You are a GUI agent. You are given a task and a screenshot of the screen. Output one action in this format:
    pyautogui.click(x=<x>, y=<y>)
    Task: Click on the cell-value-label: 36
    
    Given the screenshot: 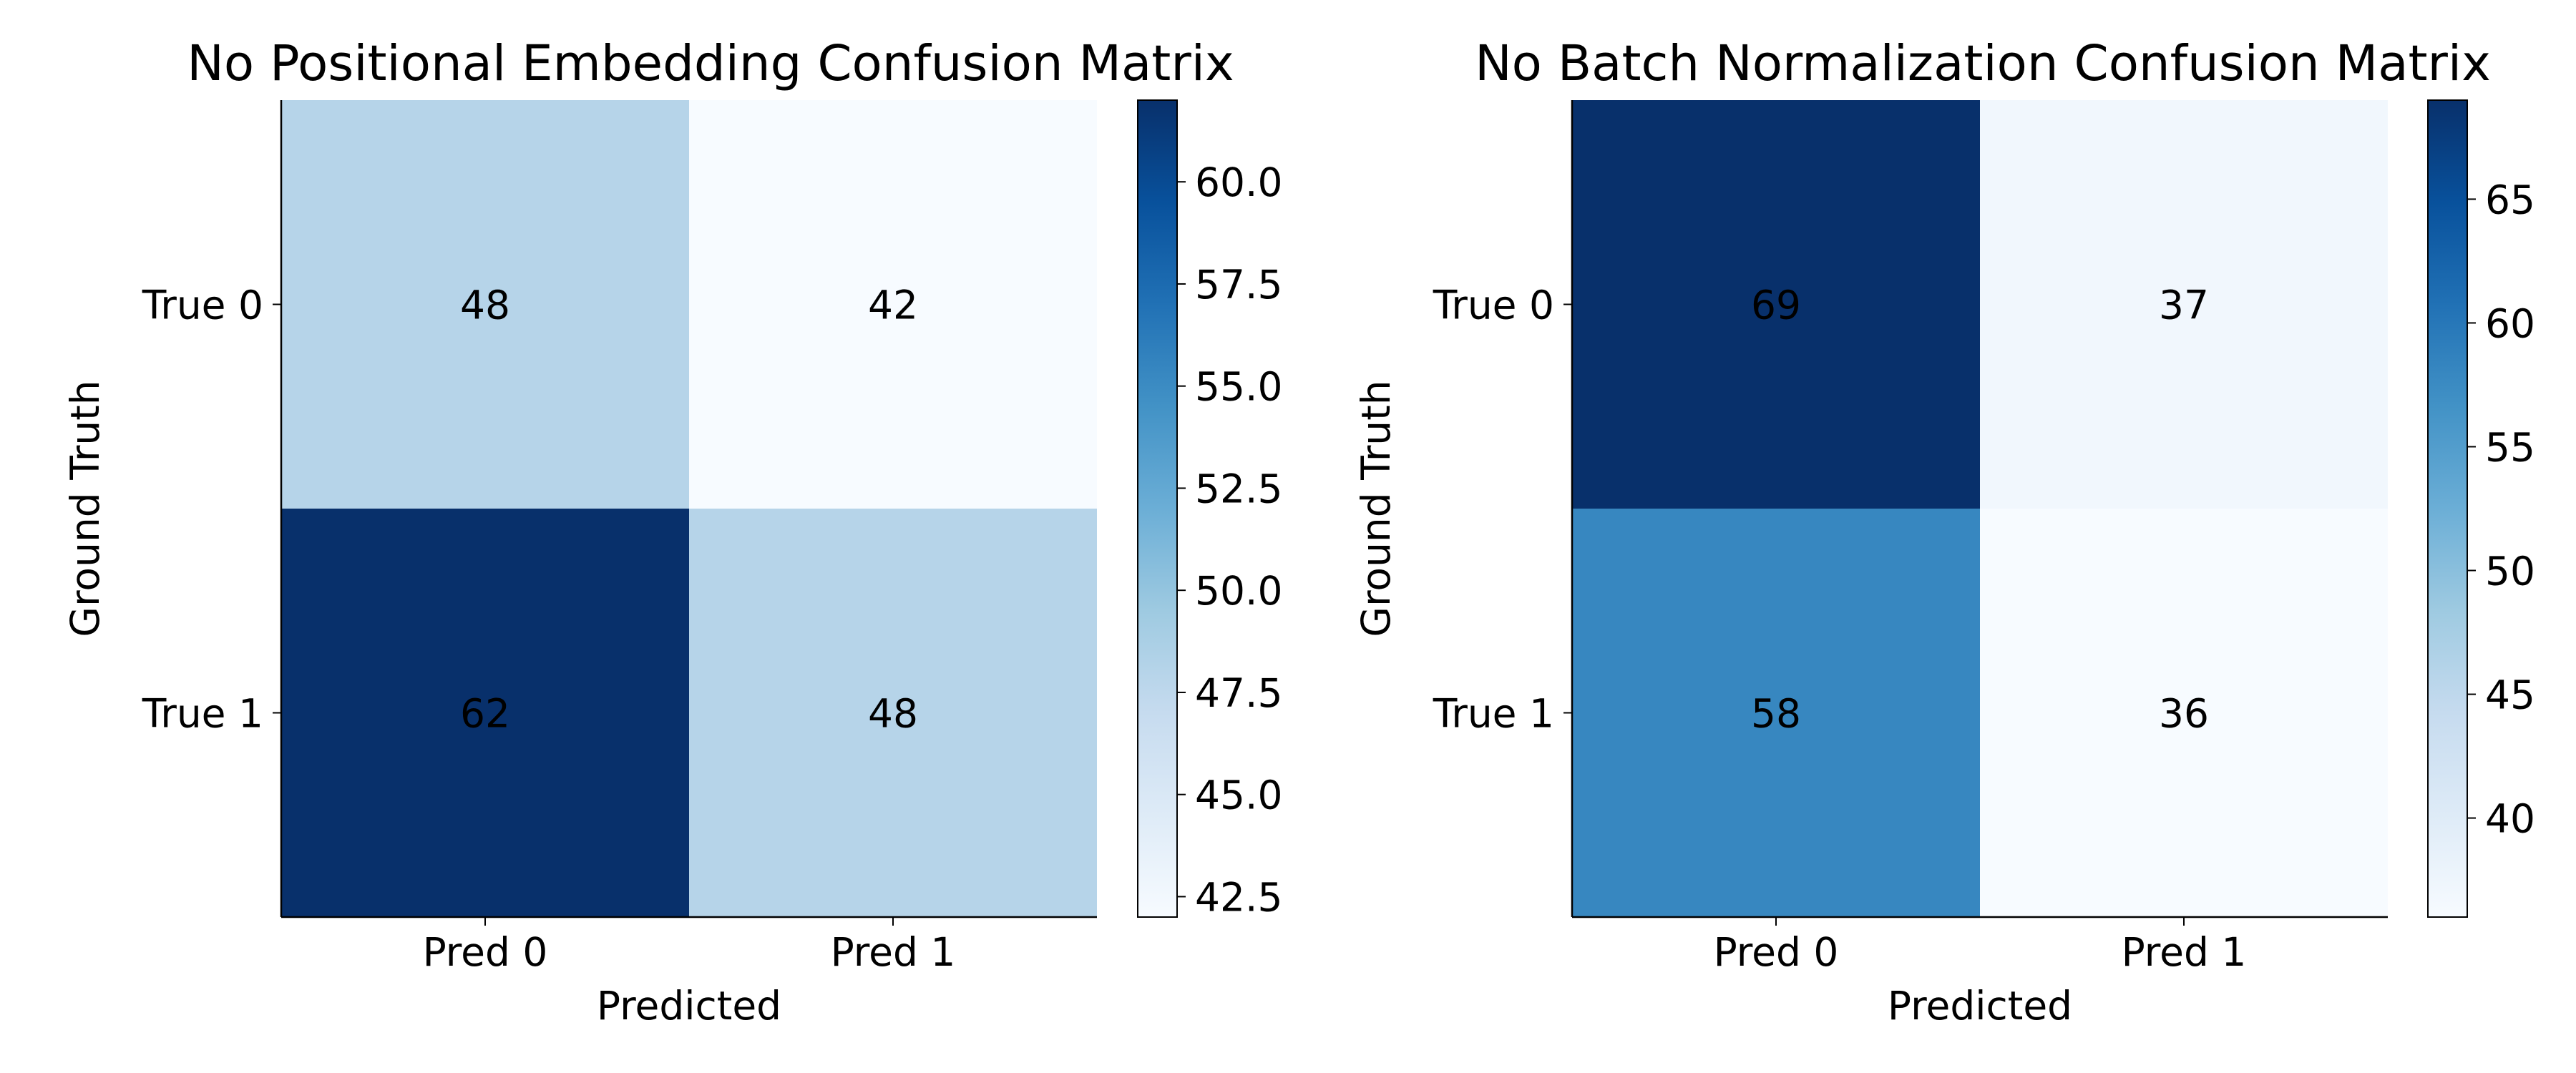 What is the action you would take?
    pyautogui.click(x=2184, y=714)
    